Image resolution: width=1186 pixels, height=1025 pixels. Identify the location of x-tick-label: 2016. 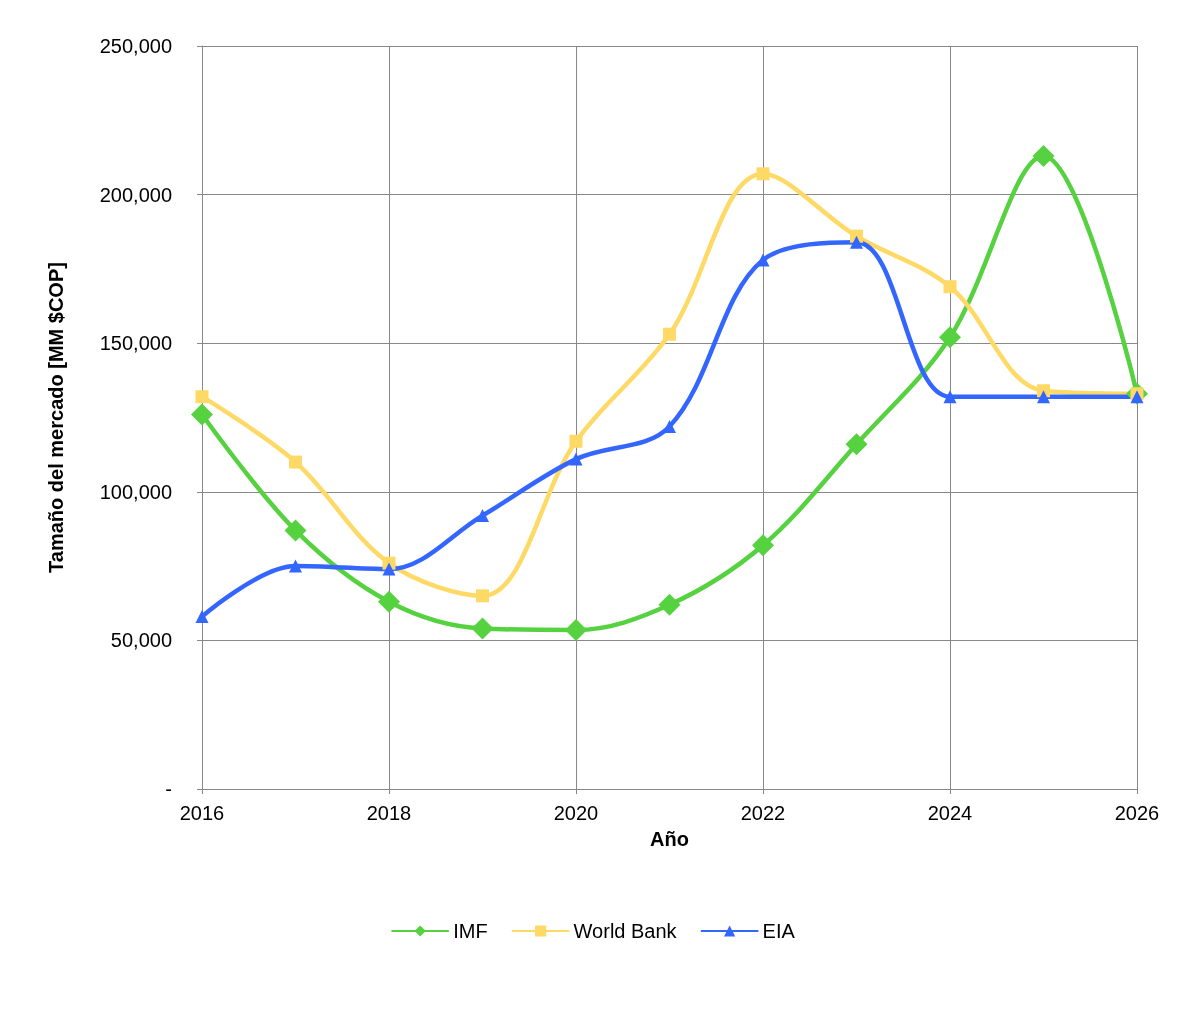
(202, 813).